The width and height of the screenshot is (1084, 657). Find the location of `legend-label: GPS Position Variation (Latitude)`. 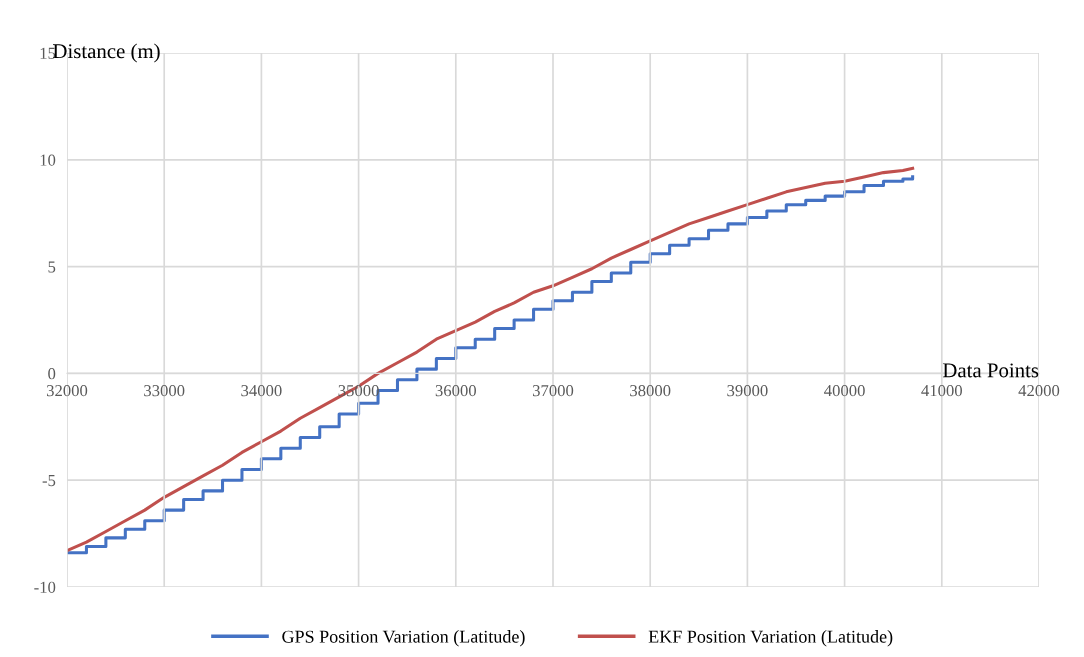

legend-label: GPS Position Variation (Latitude) is located at coordinates (403, 638).